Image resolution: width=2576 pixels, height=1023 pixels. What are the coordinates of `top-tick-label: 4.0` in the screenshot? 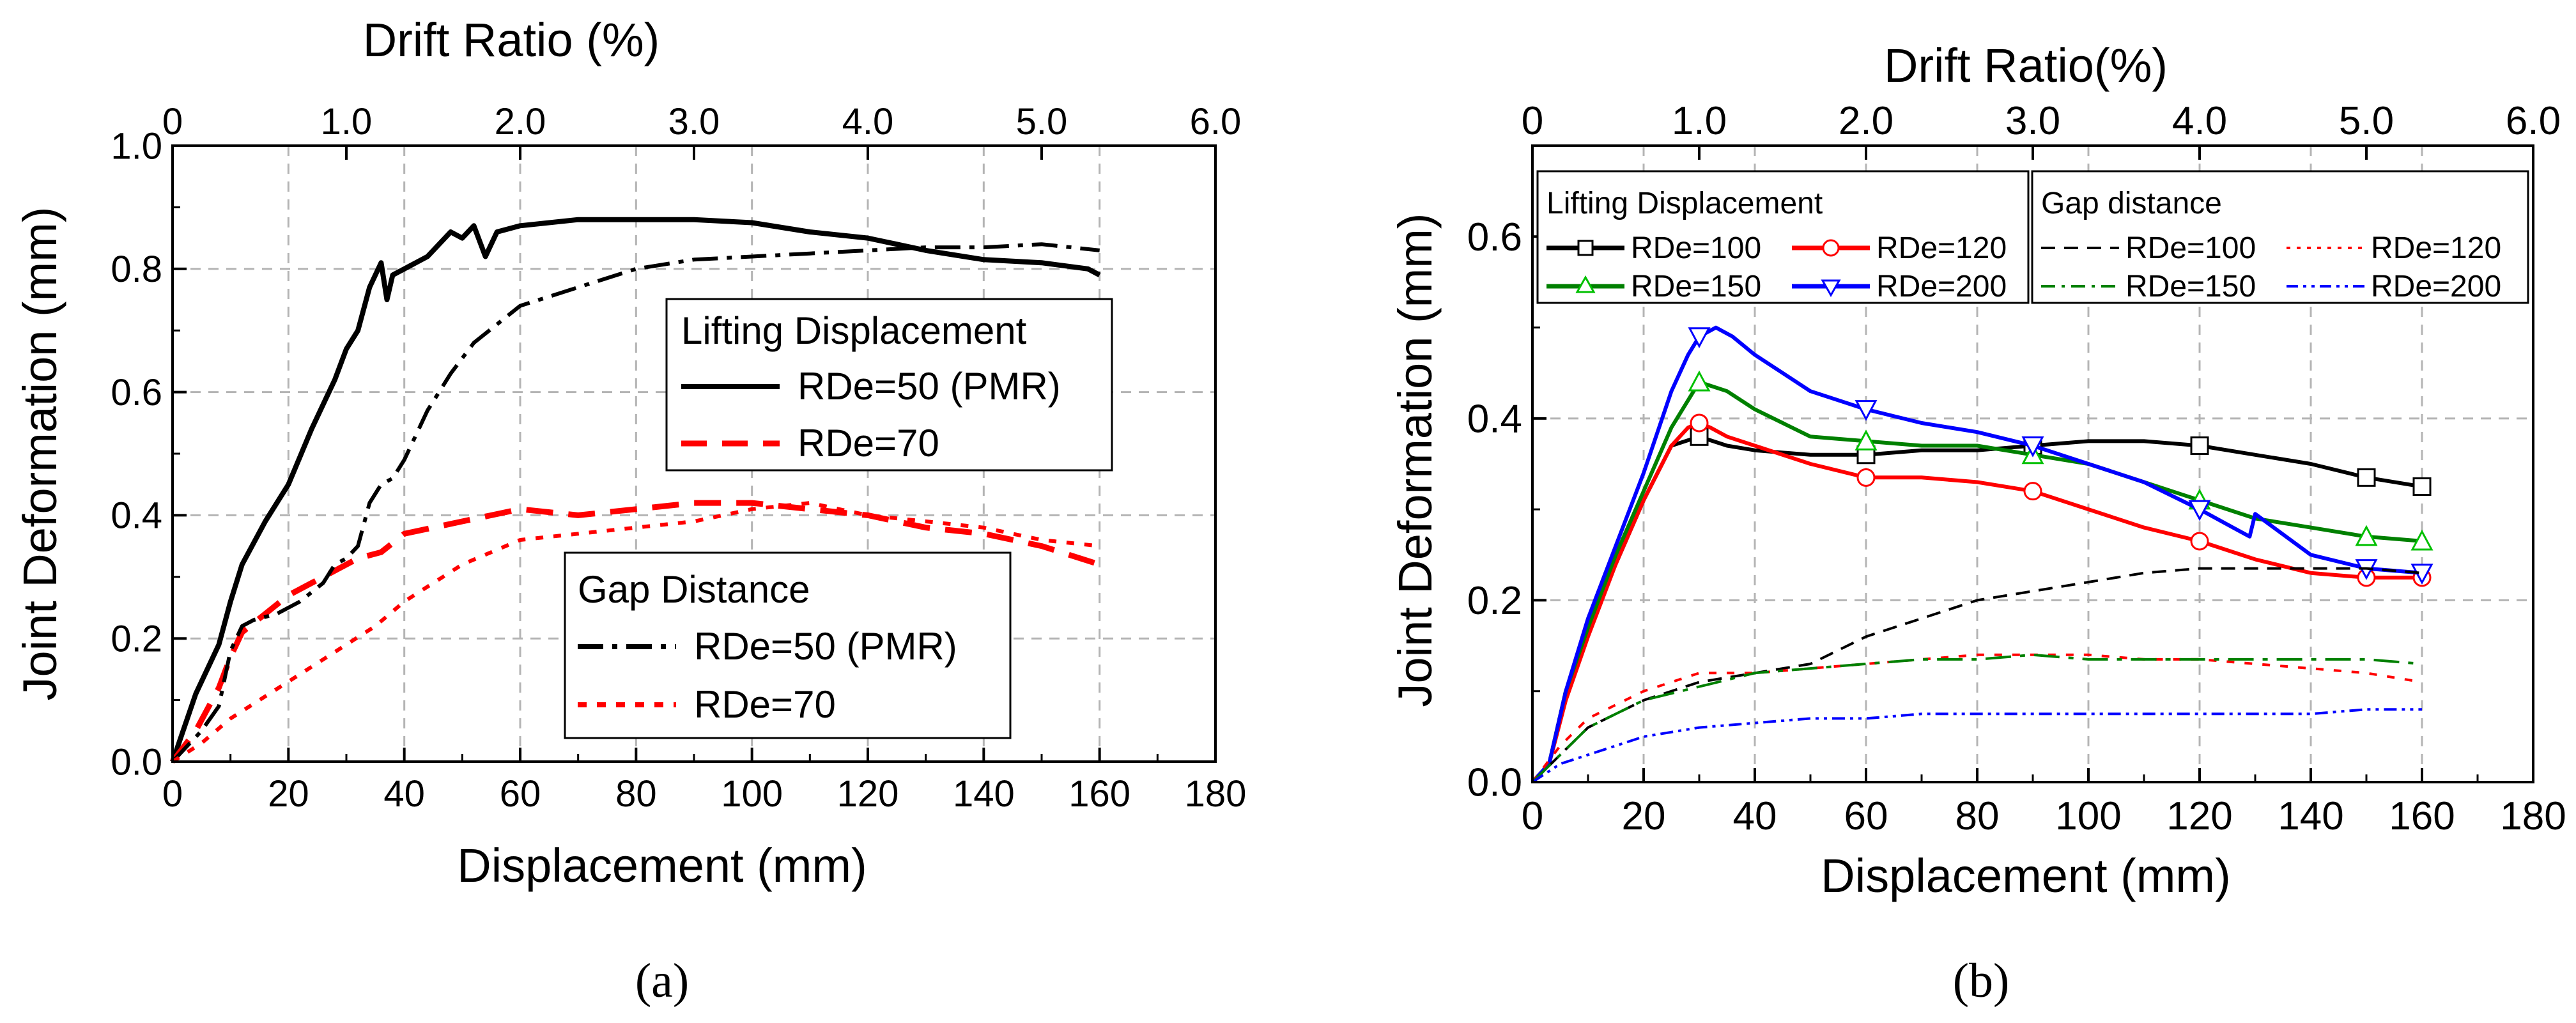 It's located at (2199, 121).